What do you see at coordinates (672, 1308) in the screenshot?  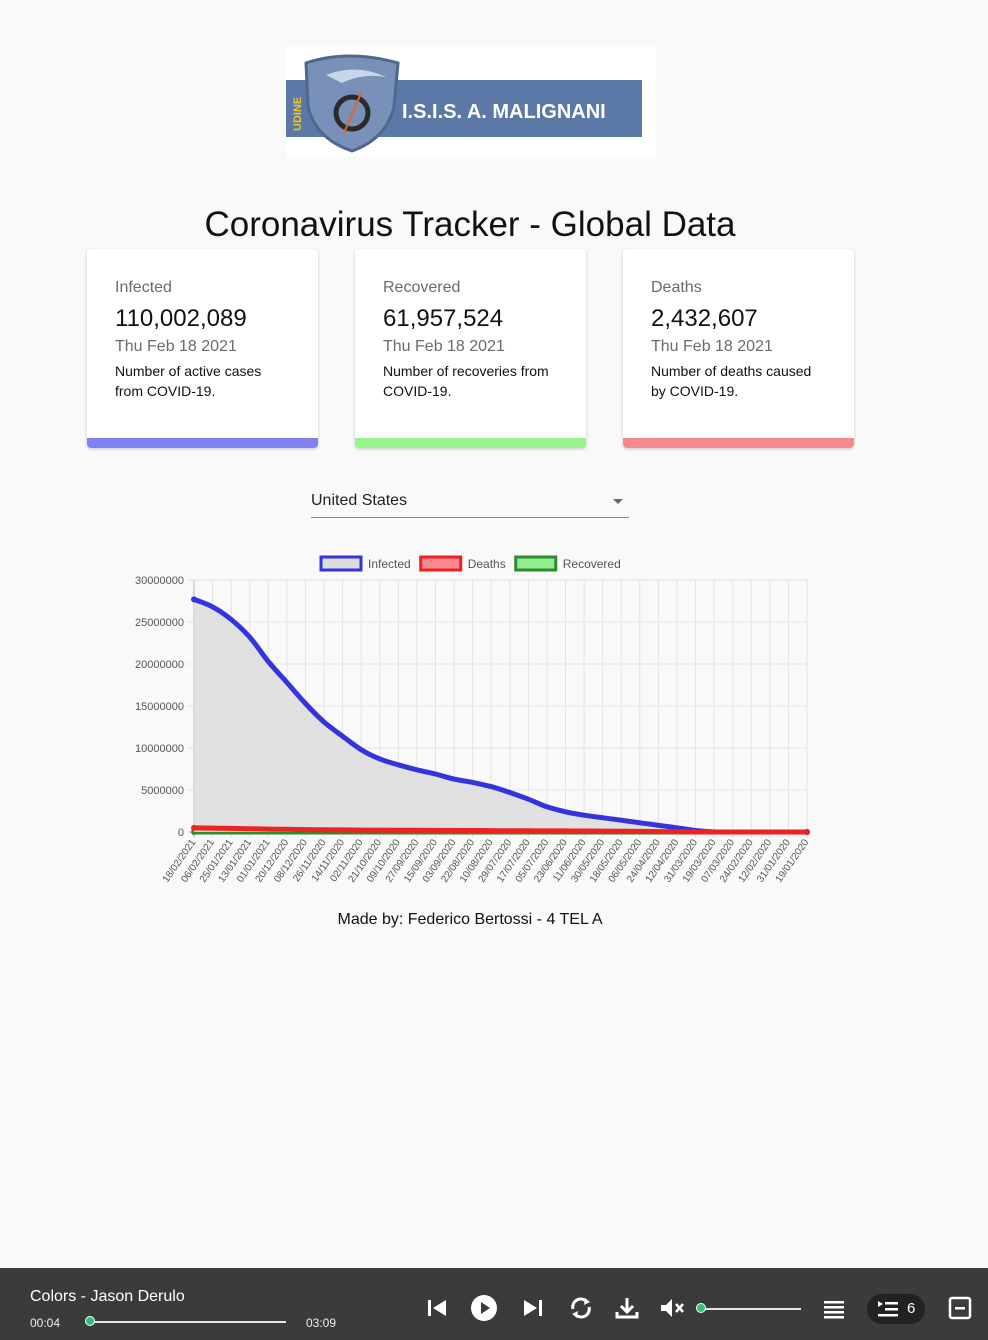 I see `mute-icon` at bounding box center [672, 1308].